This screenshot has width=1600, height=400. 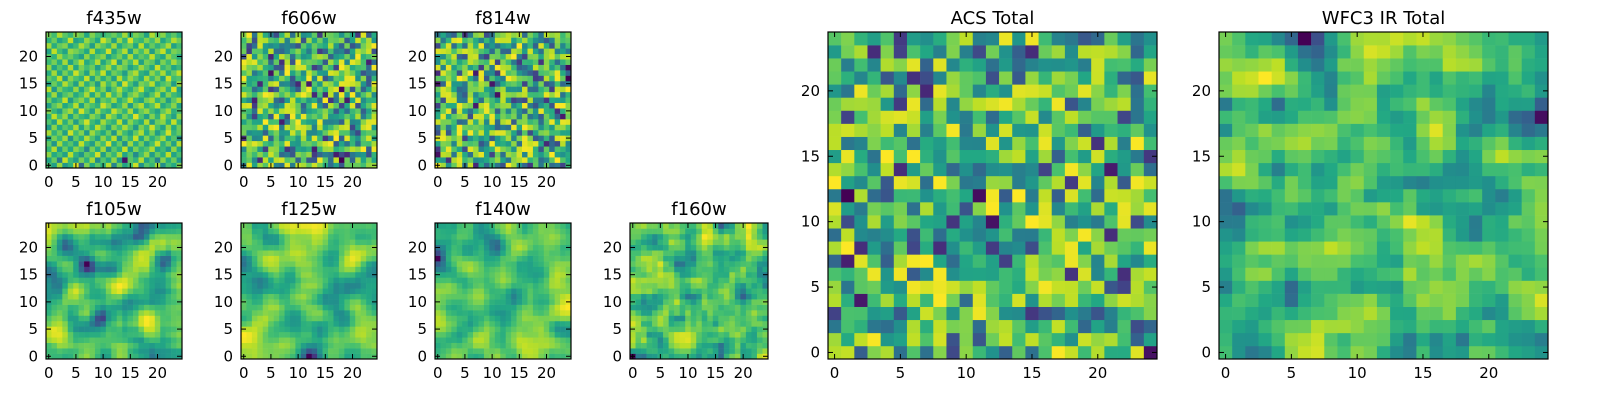 What do you see at coordinates (422, 165) in the screenshot?
I see `y-tick-label: 0` at bounding box center [422, 165].